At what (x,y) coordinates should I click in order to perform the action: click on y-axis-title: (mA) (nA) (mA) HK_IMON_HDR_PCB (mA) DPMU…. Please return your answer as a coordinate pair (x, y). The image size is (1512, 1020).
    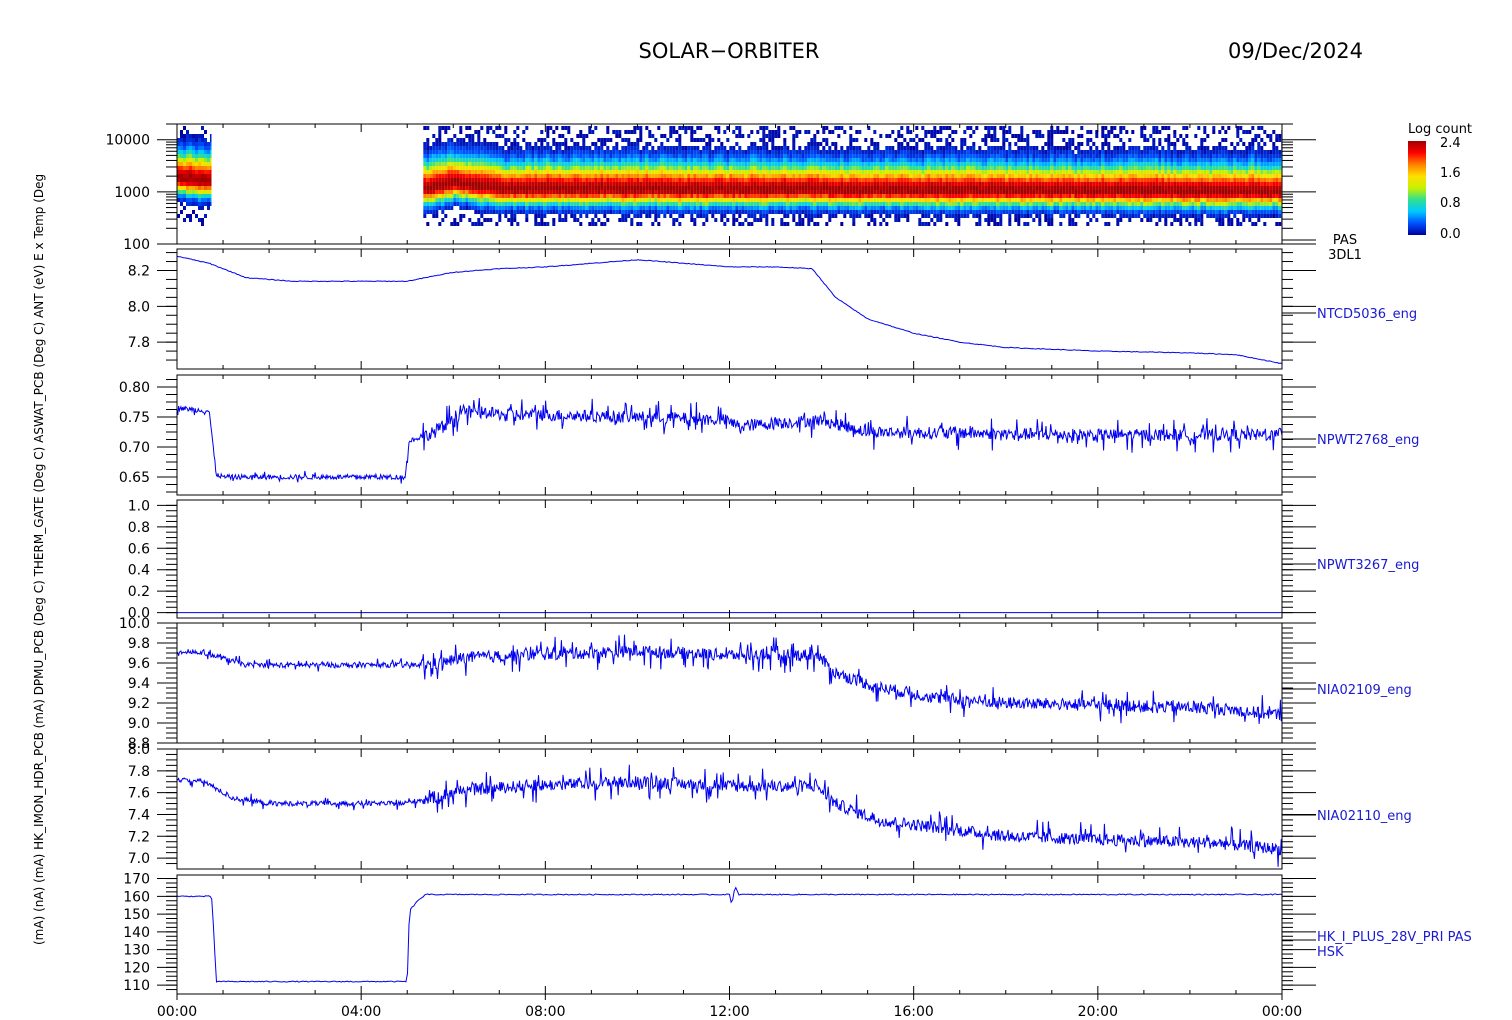
    Looking at the image, I should click on (39, 559).